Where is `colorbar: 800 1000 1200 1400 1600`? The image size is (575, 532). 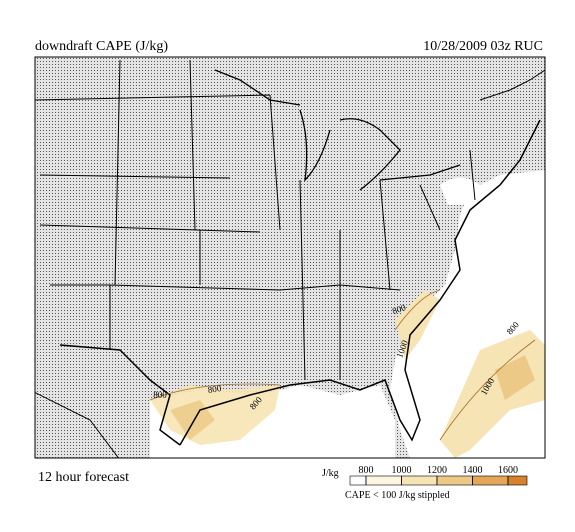 colorbar: 800 1000 1200 1400 1600 is located at coordinates (438, 475).